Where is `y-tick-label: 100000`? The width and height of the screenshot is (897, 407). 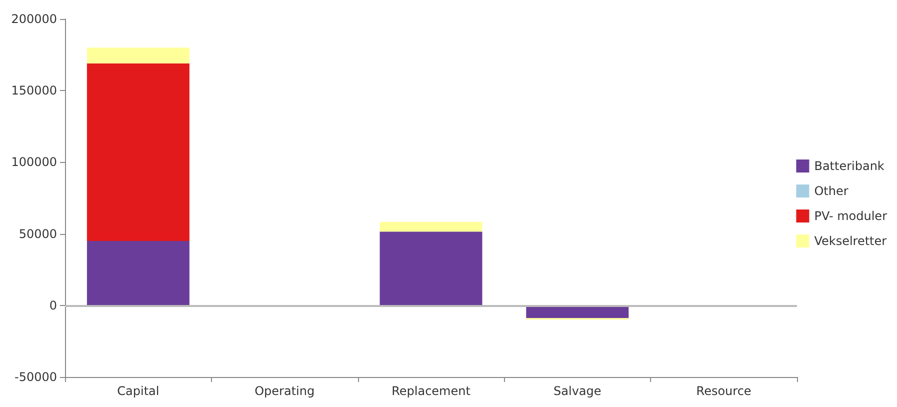 y-tick-label: 100000 is located at coordinates (34, 162).